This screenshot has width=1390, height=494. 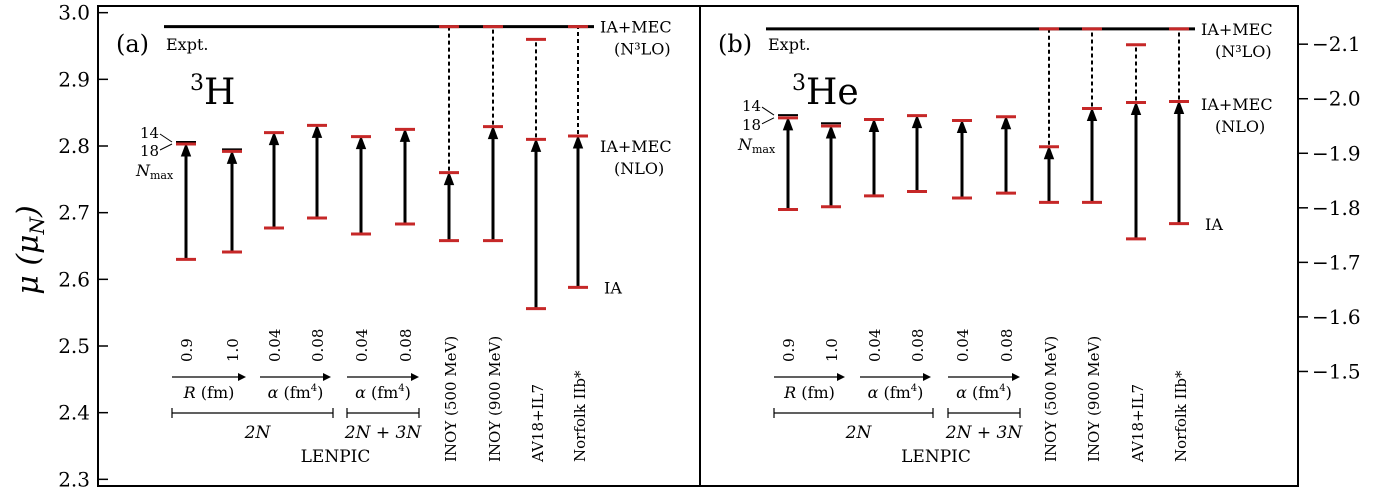 What do you see at coordinates (1336, 208) in the screenshot?
I see `y-tick-label-right: −1.8` at bounding box center [1336, 208].